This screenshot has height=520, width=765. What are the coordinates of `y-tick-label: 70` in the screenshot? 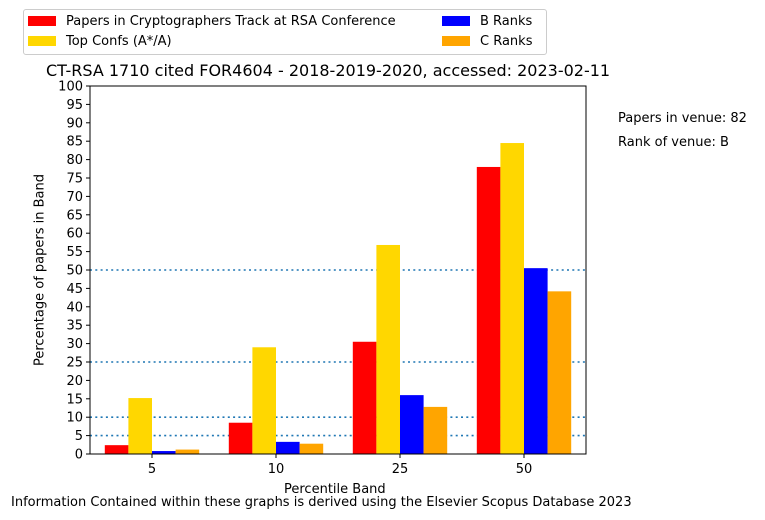 It's located at (74, 197).